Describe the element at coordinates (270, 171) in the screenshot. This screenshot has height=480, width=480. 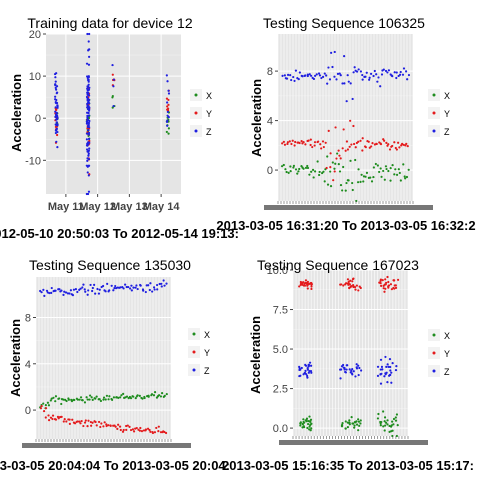
I see `y-tick-label: 0` at that location.